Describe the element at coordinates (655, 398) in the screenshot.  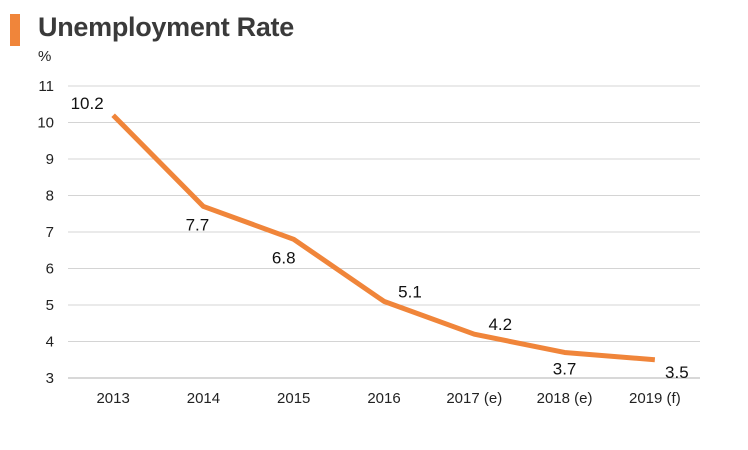
I see `x-tick-label: 2019 (f)` at that location.